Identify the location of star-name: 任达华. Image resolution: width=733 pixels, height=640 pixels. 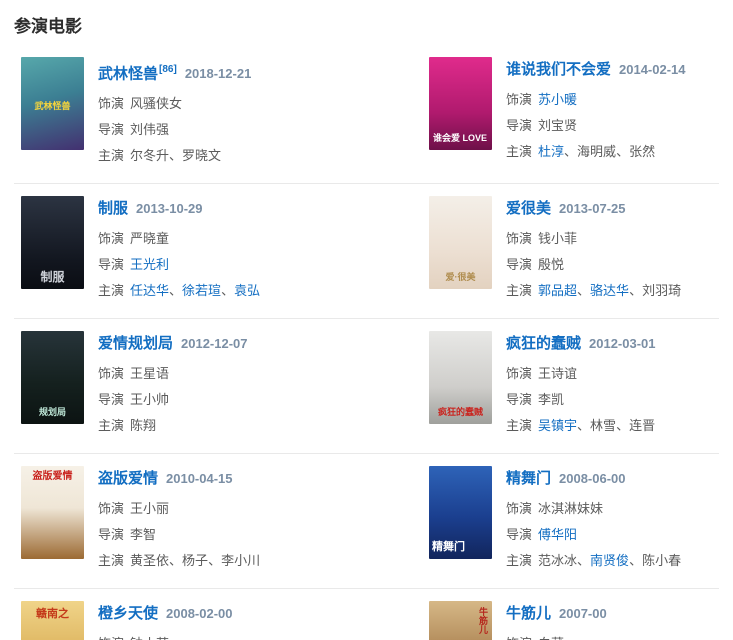
(150, 291).